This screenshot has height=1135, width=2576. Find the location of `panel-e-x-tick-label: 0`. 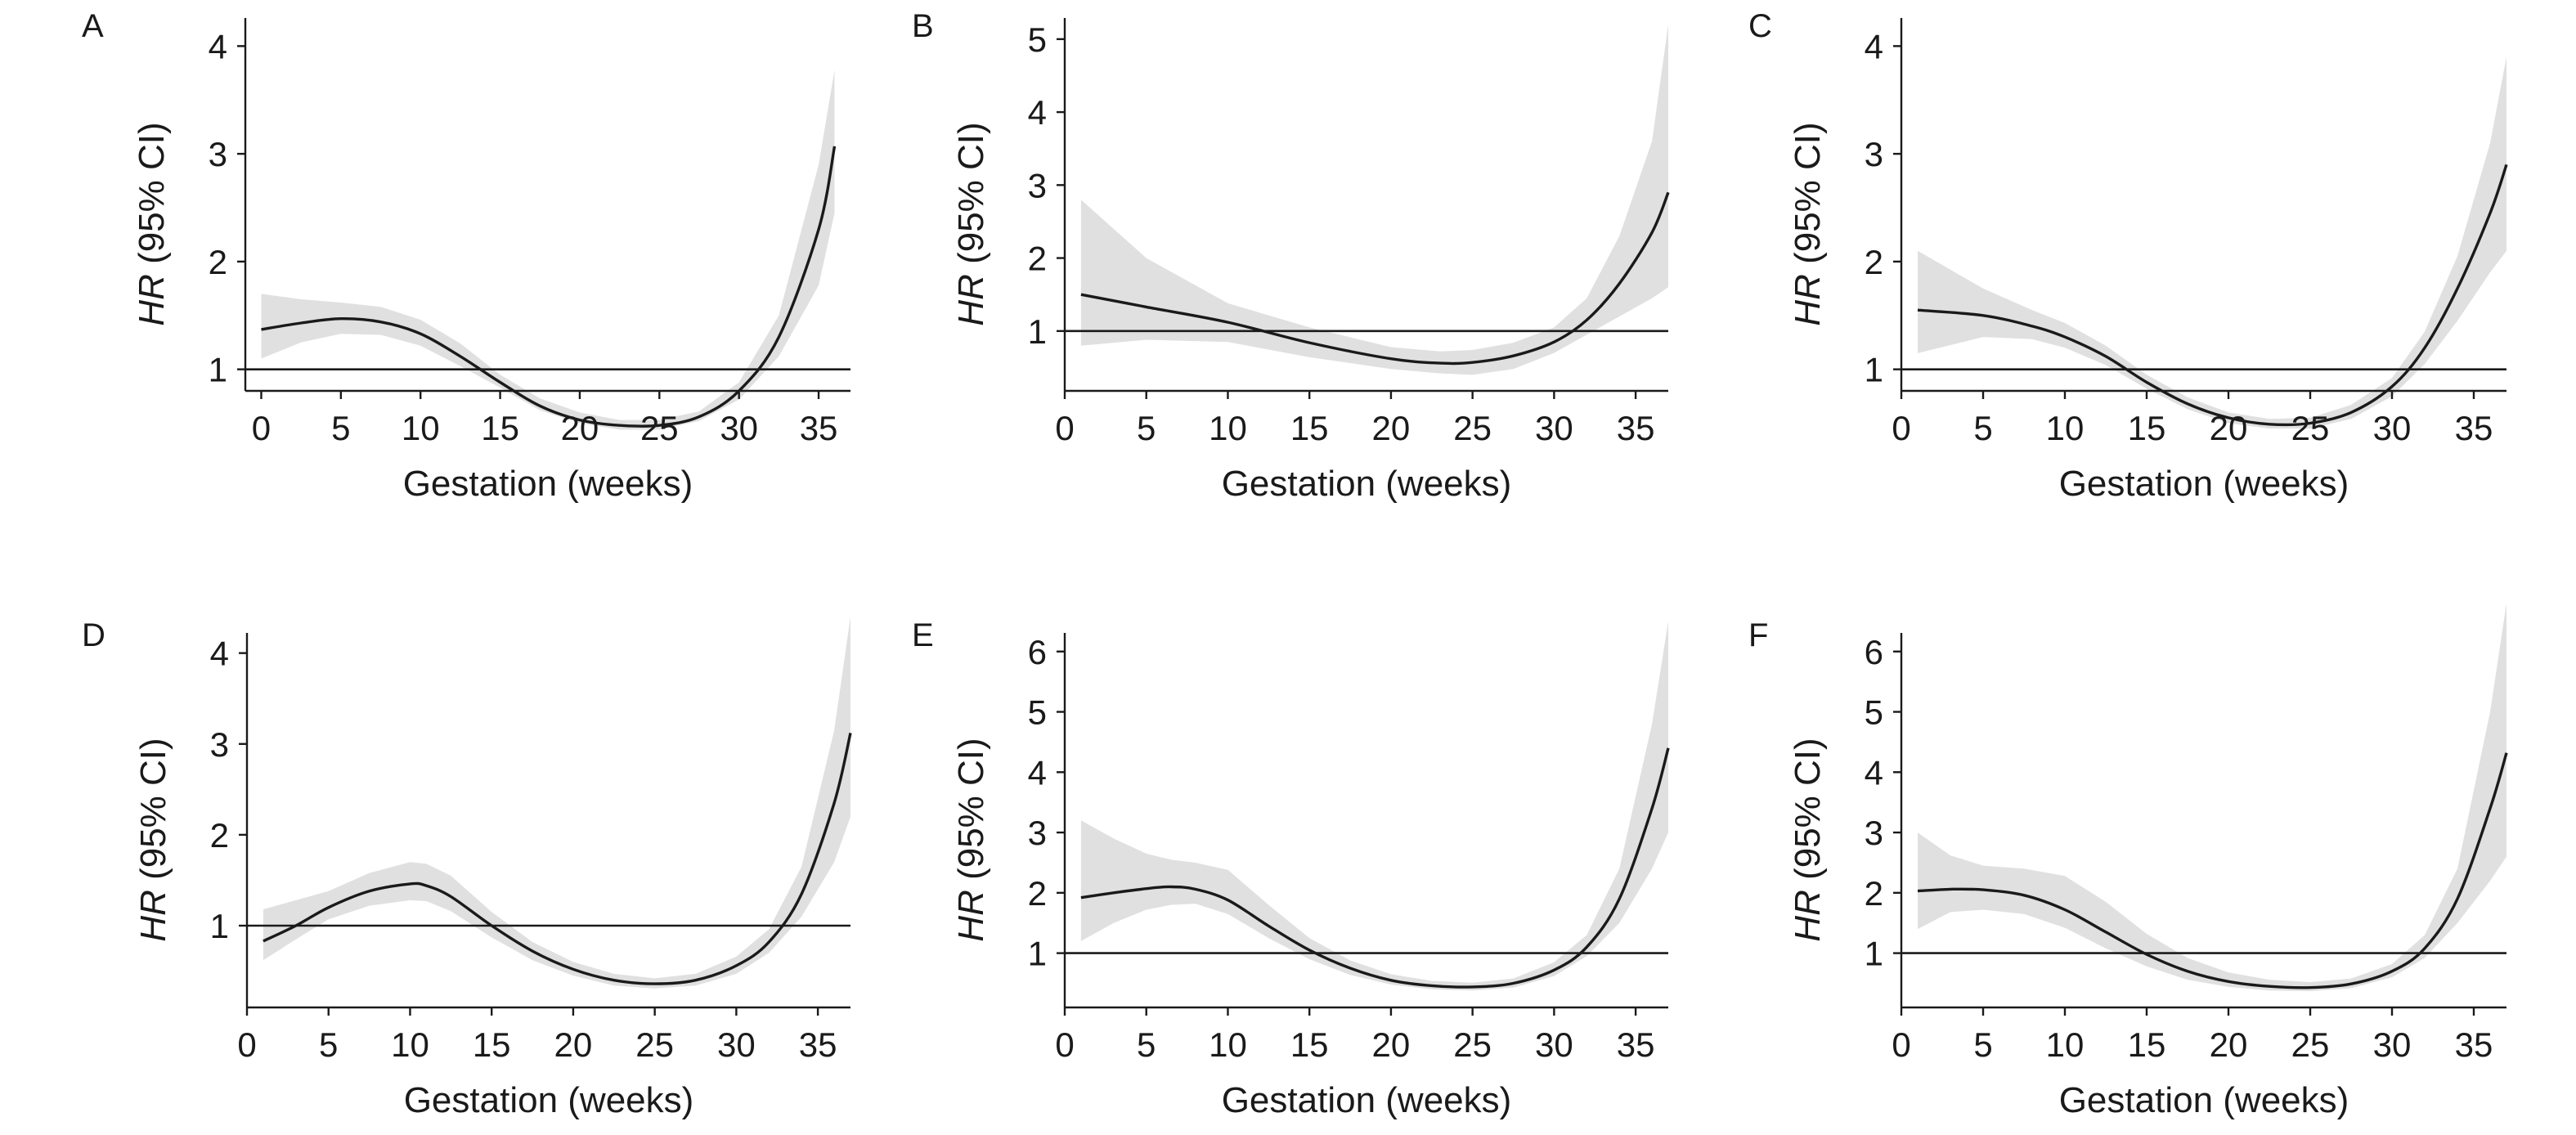

panel-e-x-tick-label: 0 is located at coordinates (1065, 1044).